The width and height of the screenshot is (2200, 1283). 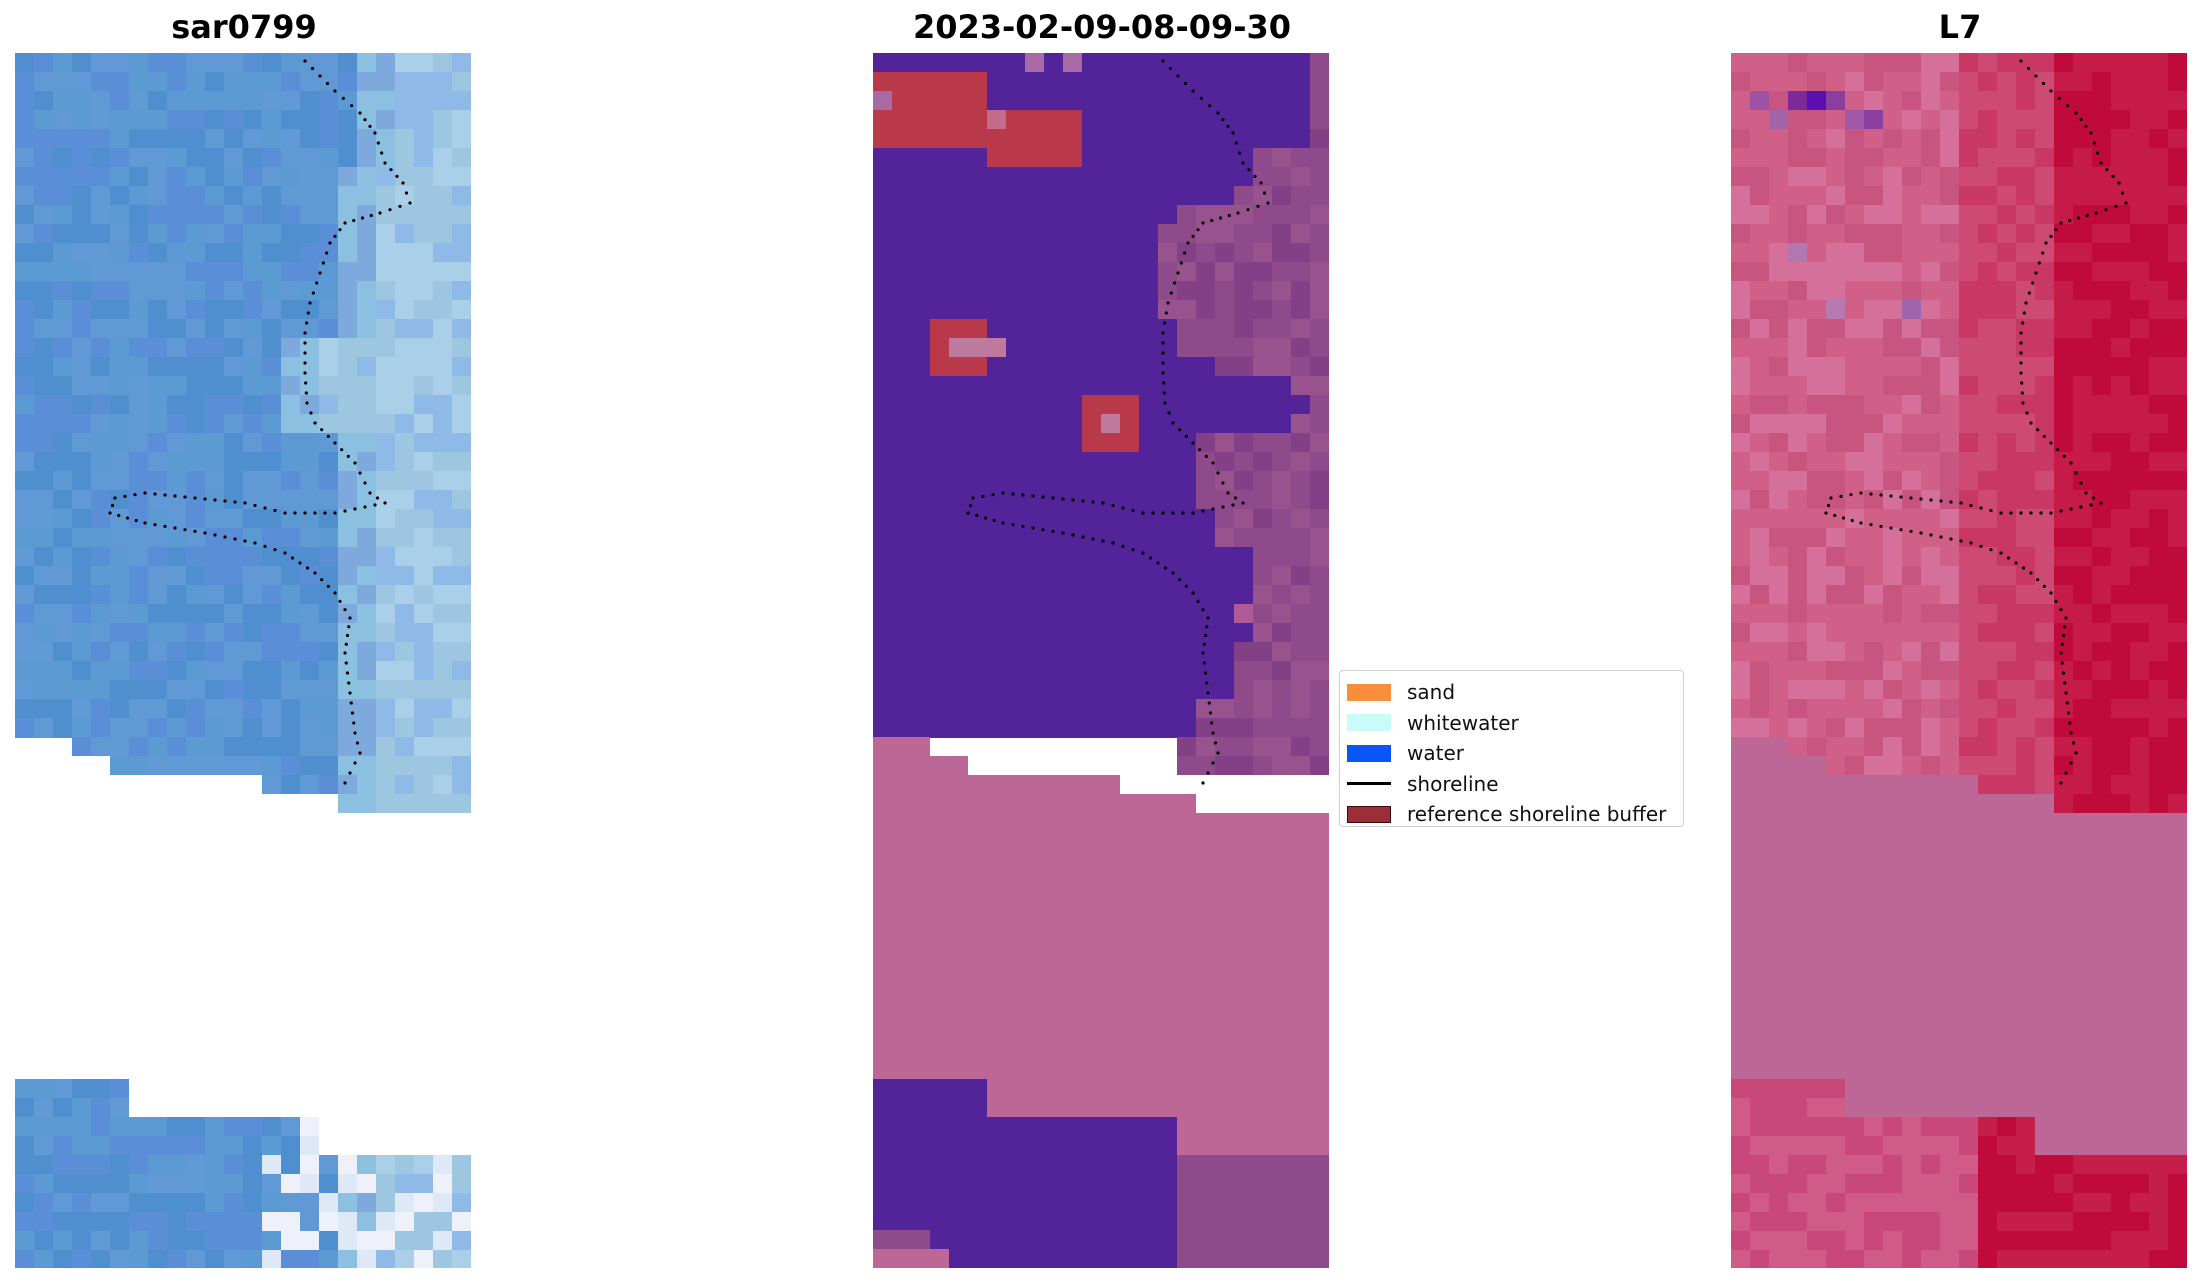 I want to click on shoreline-swatch, so click(x=1369, y=783).